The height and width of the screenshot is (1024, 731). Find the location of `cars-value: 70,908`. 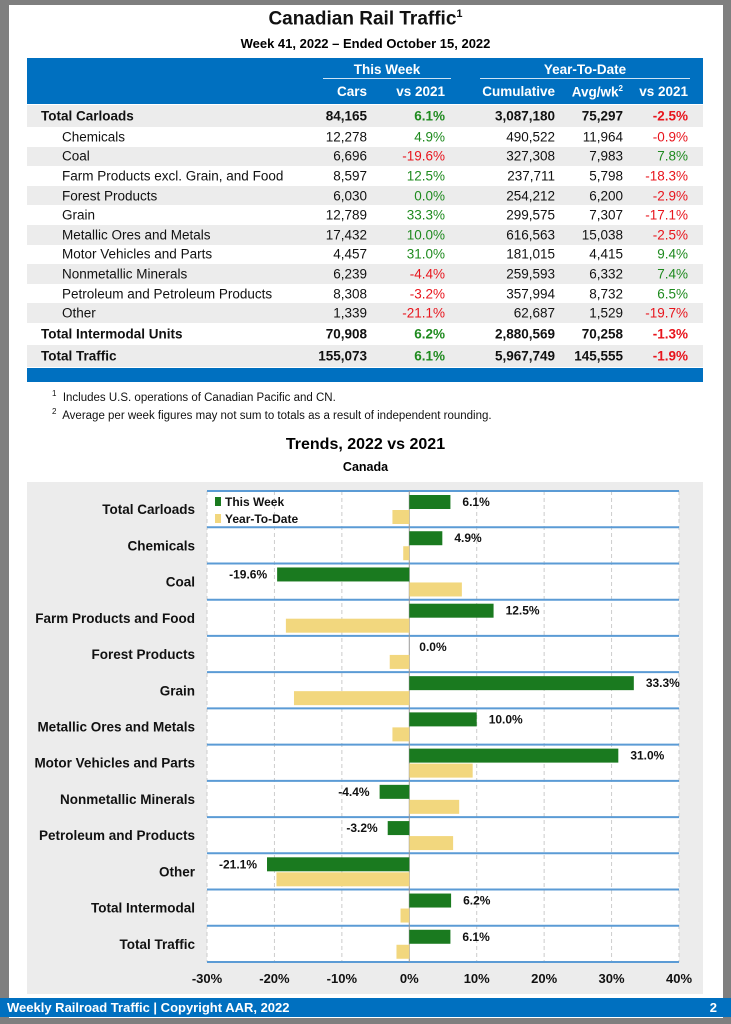

cars-value: 70,908 is located at coordinates (346, 334).